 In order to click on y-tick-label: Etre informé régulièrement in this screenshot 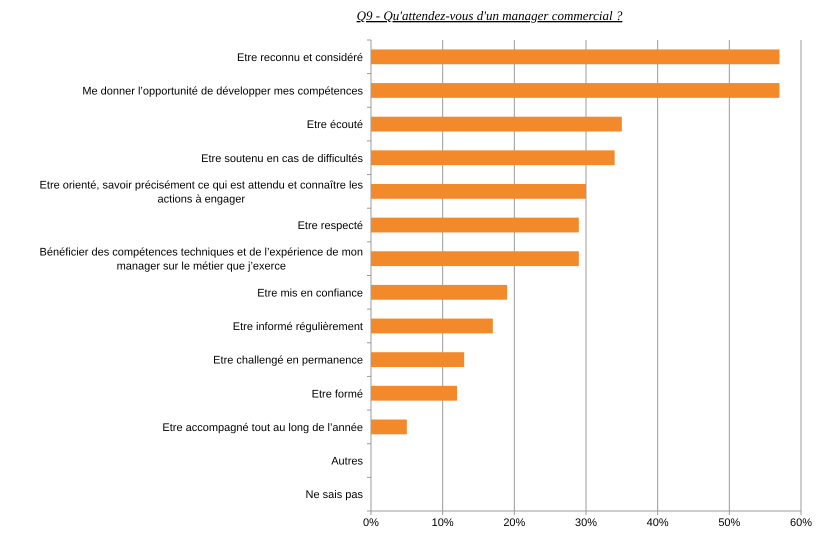, I will do `click(297, 326)`.